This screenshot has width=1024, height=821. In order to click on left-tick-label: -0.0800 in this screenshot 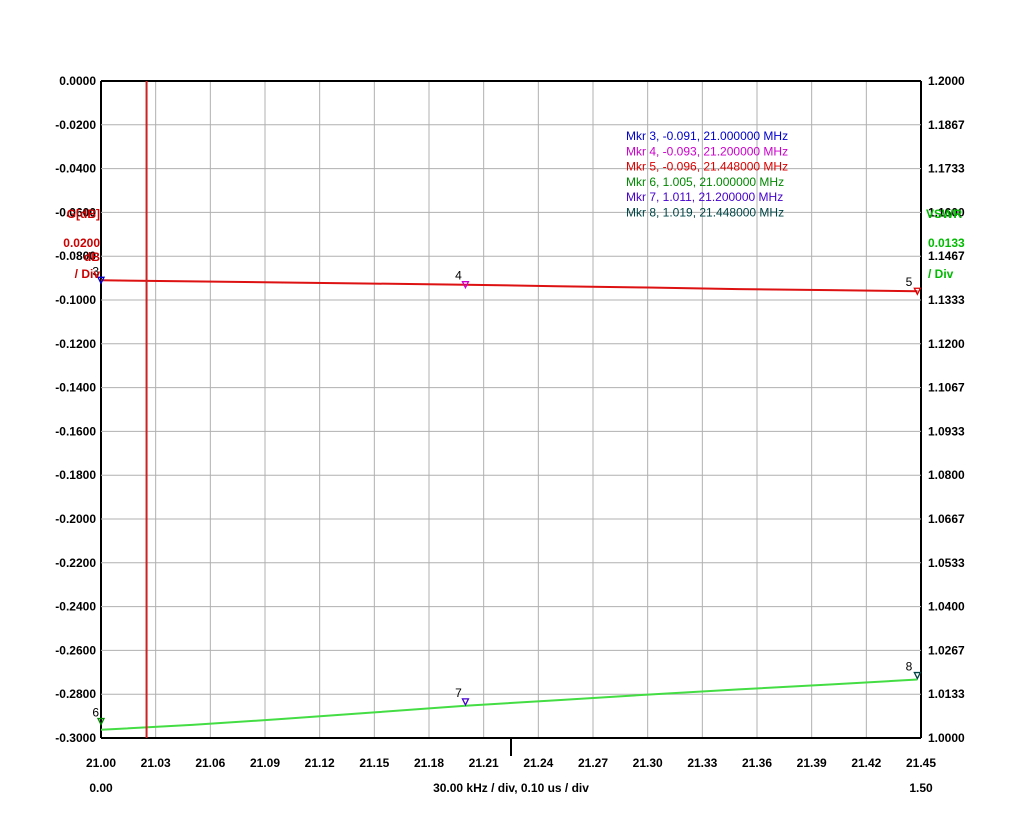, I will do `click(75, 256)`.